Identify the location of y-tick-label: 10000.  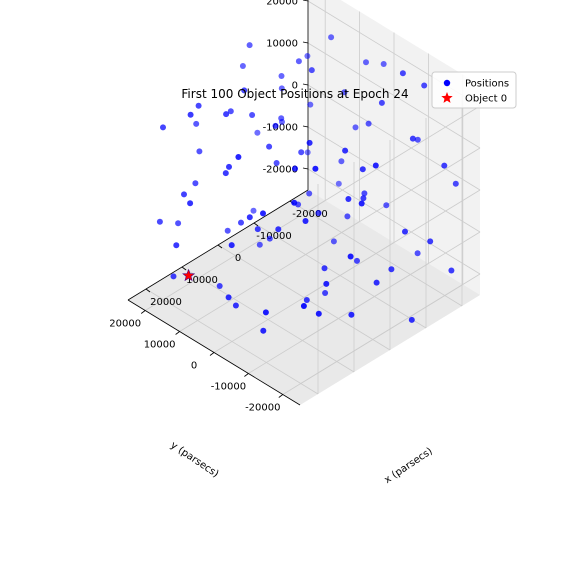
(160, 345).